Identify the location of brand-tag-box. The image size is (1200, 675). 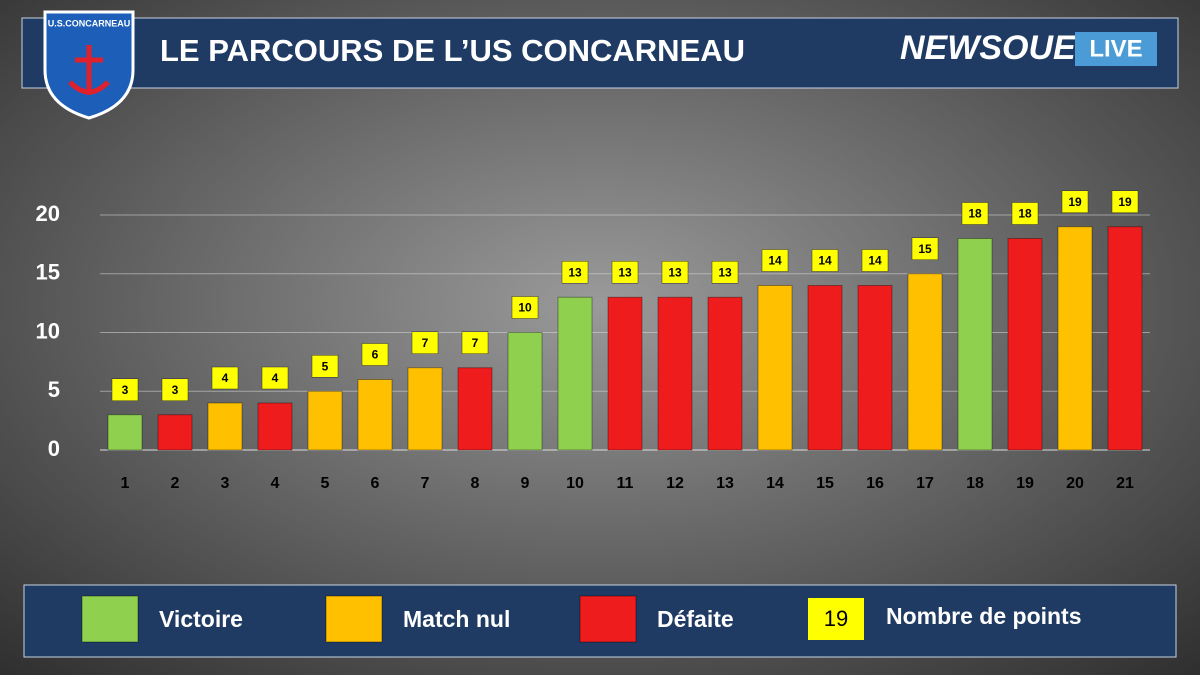
(1116, 49).